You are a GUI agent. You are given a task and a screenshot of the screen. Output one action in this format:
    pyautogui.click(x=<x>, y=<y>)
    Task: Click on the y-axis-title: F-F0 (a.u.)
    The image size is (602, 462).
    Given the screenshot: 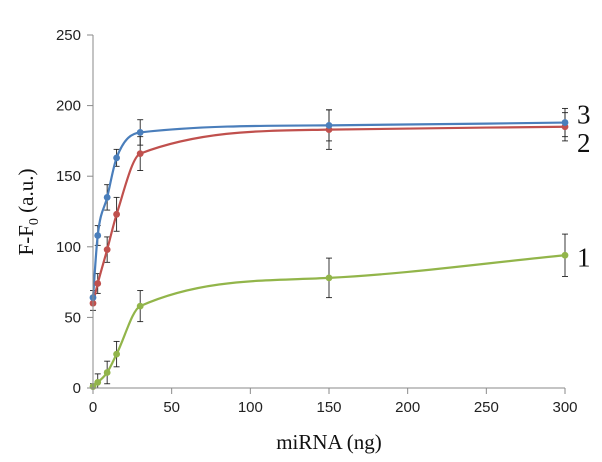 What is the action you would take?
    pyautogui.click(x=28, y=212)
    